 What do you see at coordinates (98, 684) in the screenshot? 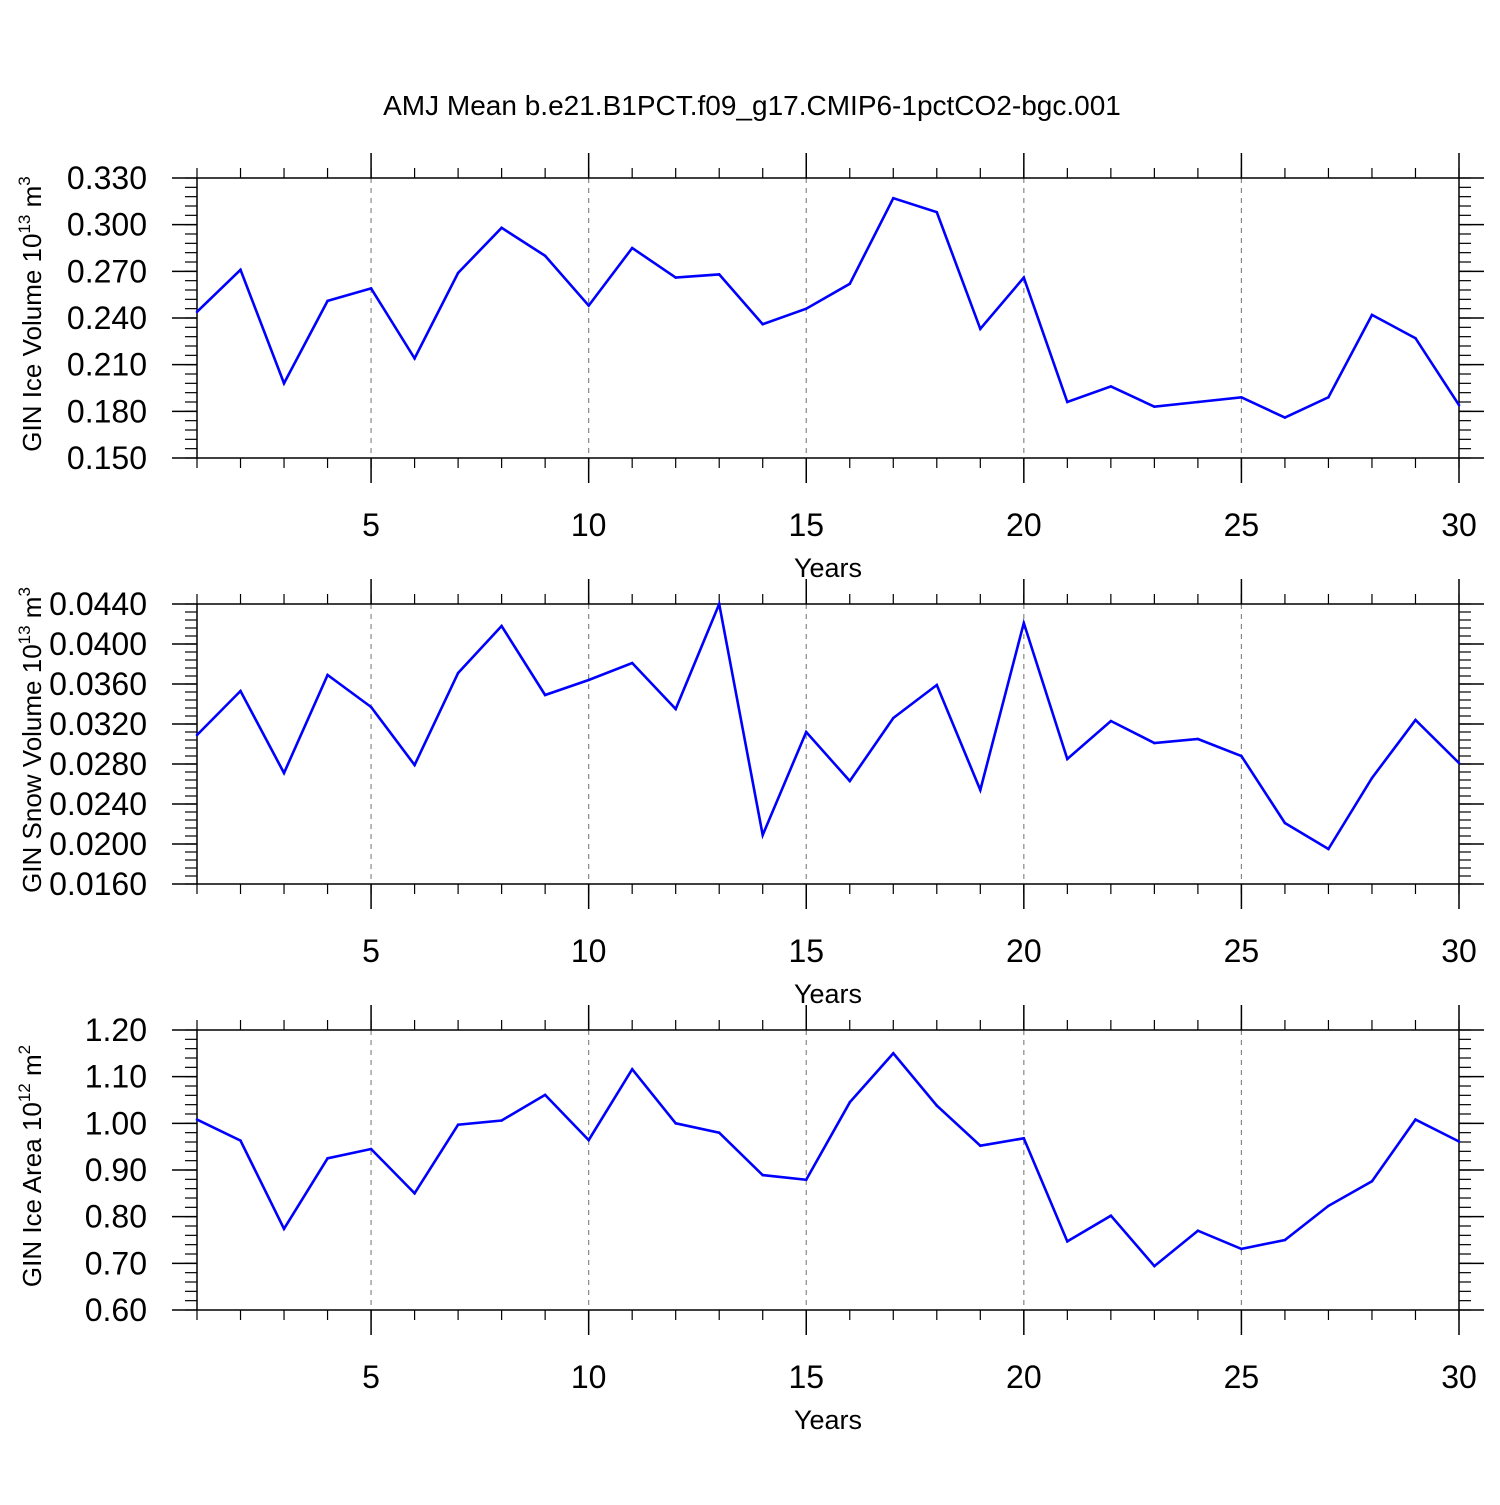
I see `y-tick-label: 0.0360` at bounding box center [98, 684].